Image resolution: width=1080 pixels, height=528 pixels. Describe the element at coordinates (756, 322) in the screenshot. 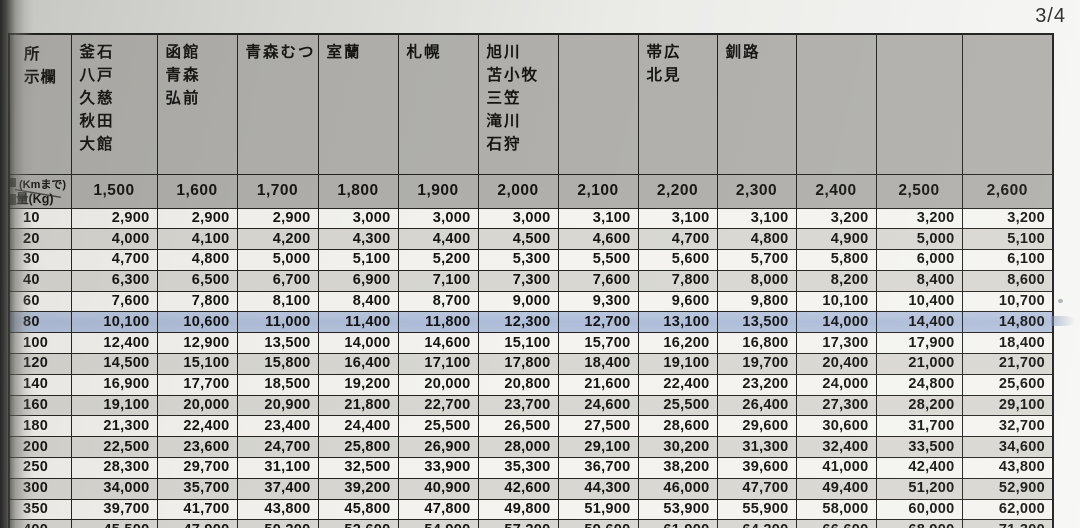

I see `fare-cell: 13,500` at that location.